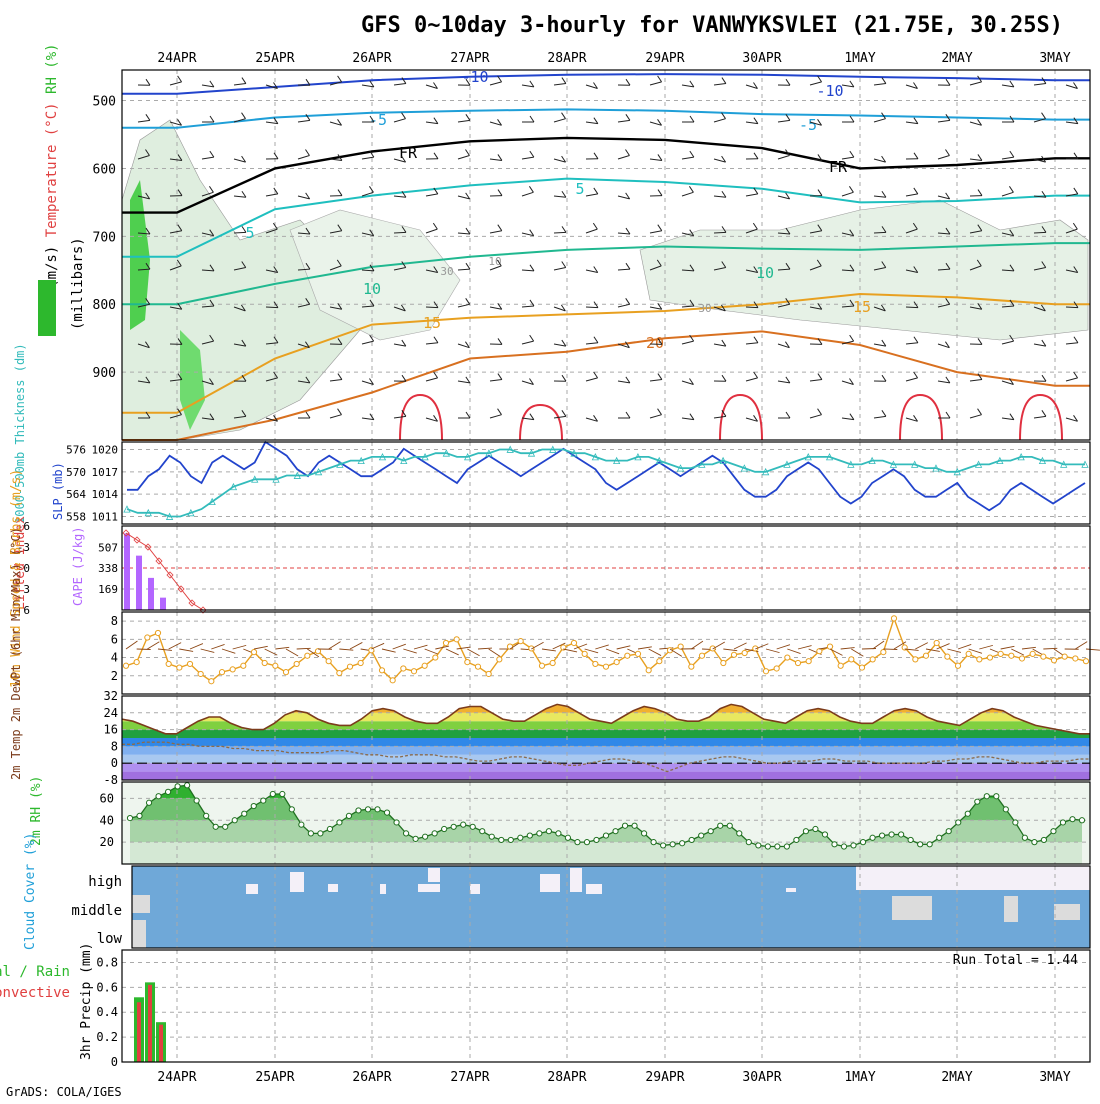 The image size is (1100, 1104). I want to click on temp-tick-label: 32, so click(111, 696).